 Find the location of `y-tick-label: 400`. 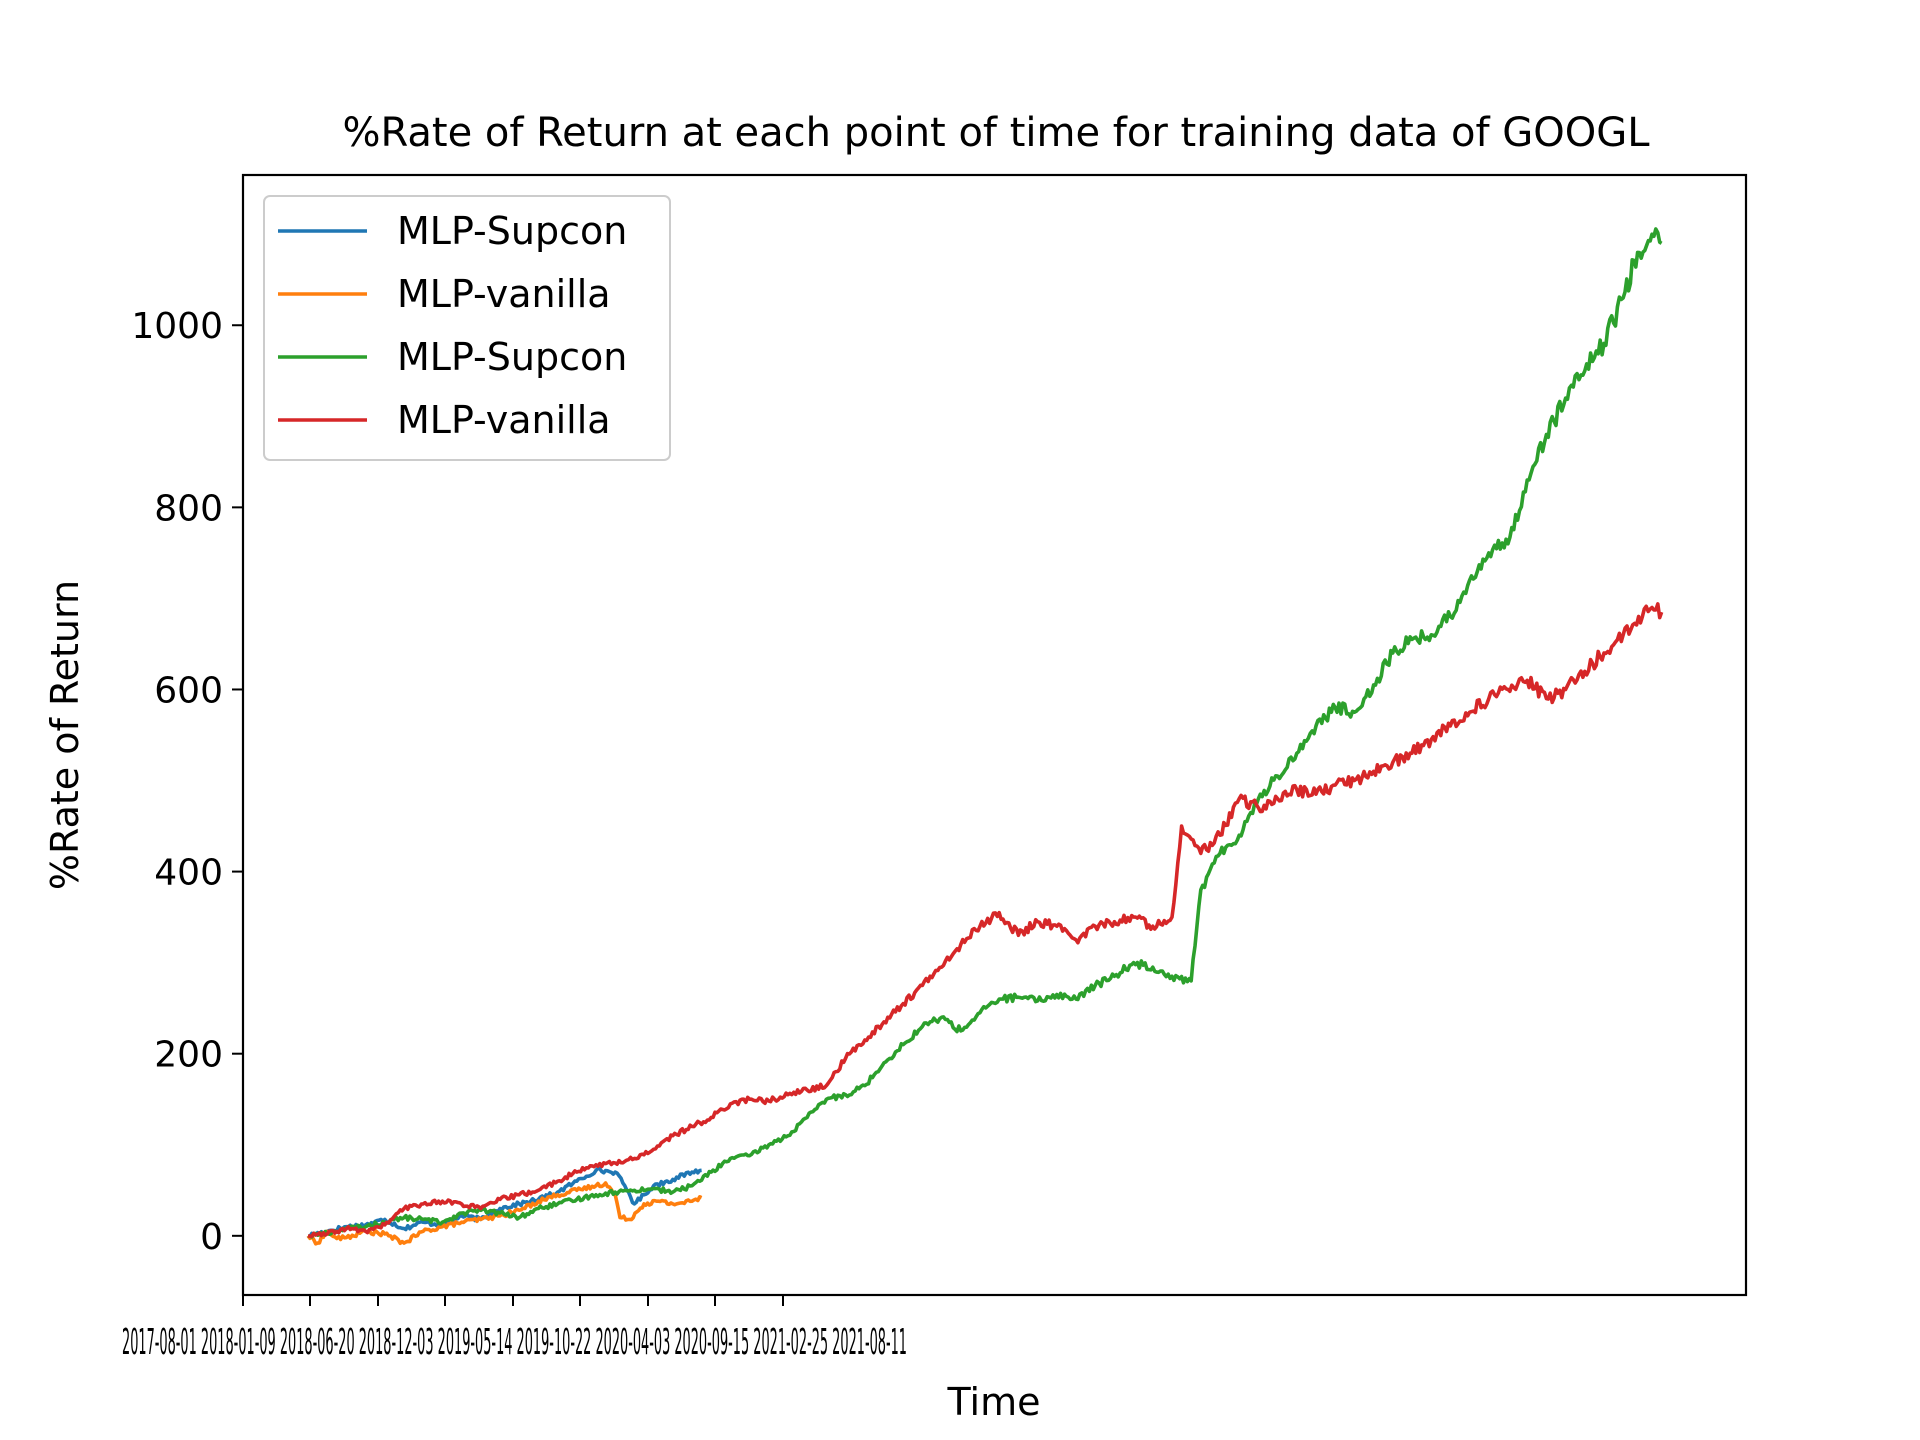

y-tick-label: 400 is located at coordinates (188, 873).